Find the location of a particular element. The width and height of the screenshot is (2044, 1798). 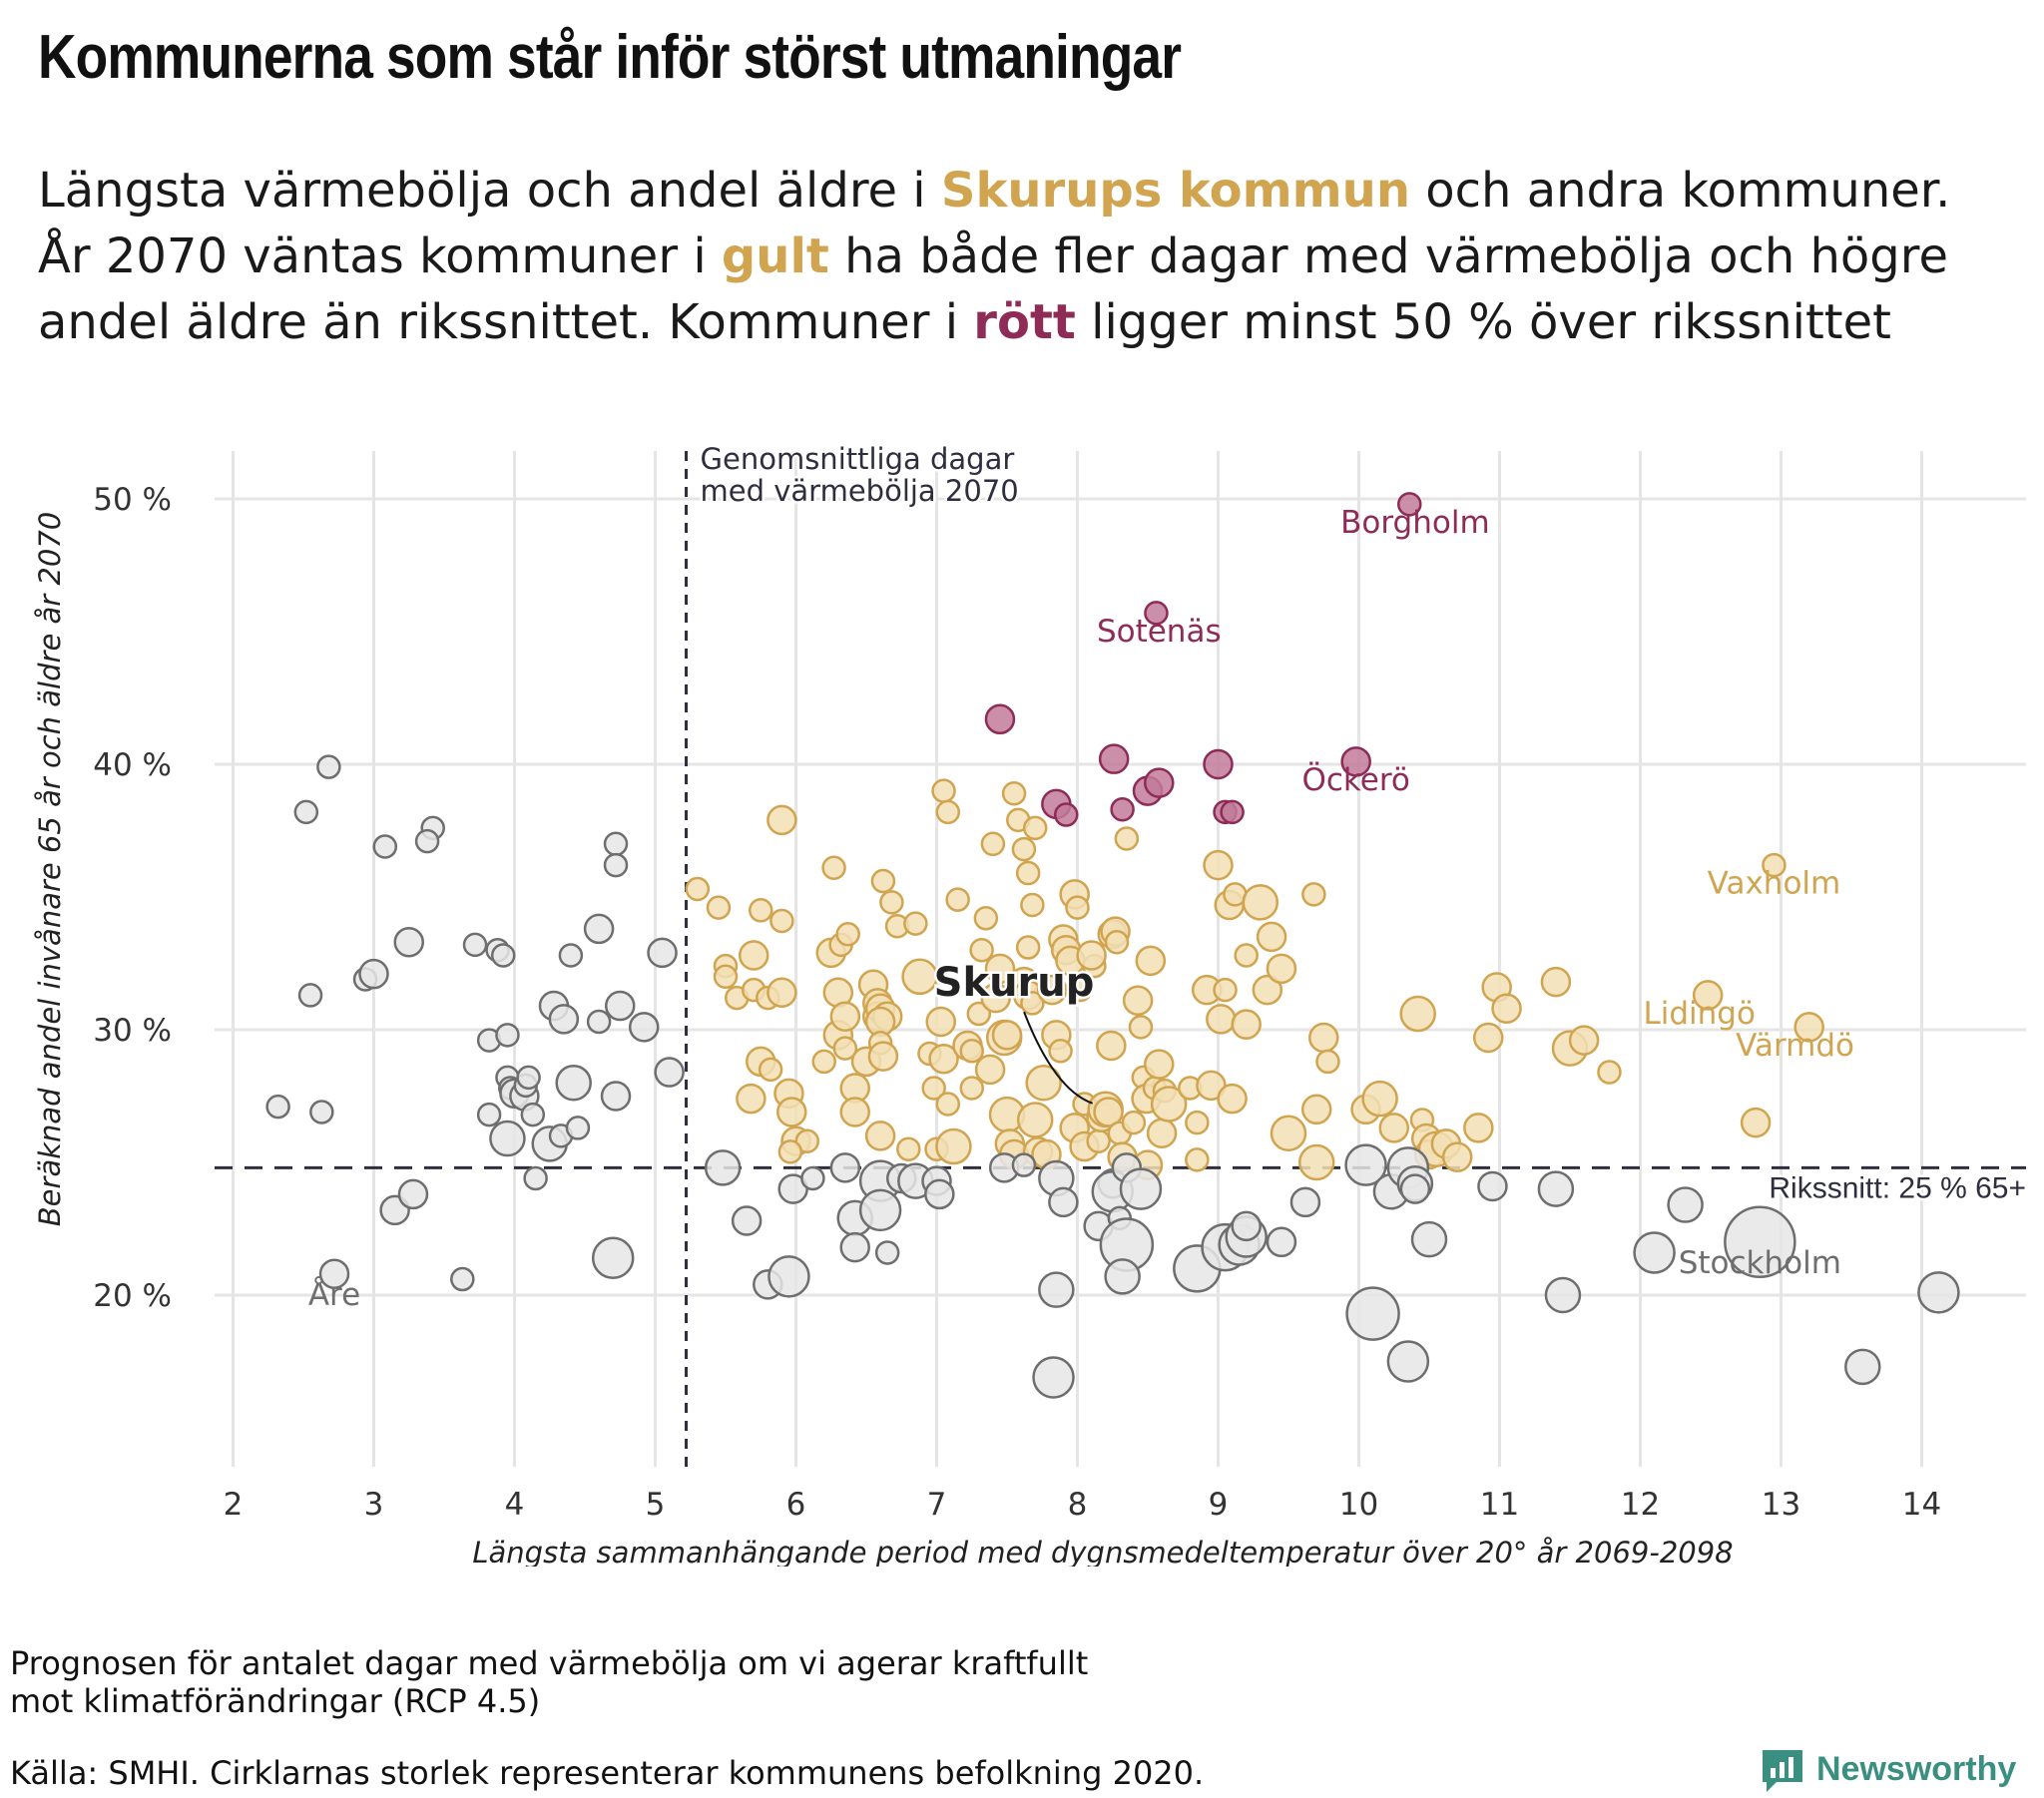

average-days-label: med värmebölja 2070 is located at coordinates (860, 491).